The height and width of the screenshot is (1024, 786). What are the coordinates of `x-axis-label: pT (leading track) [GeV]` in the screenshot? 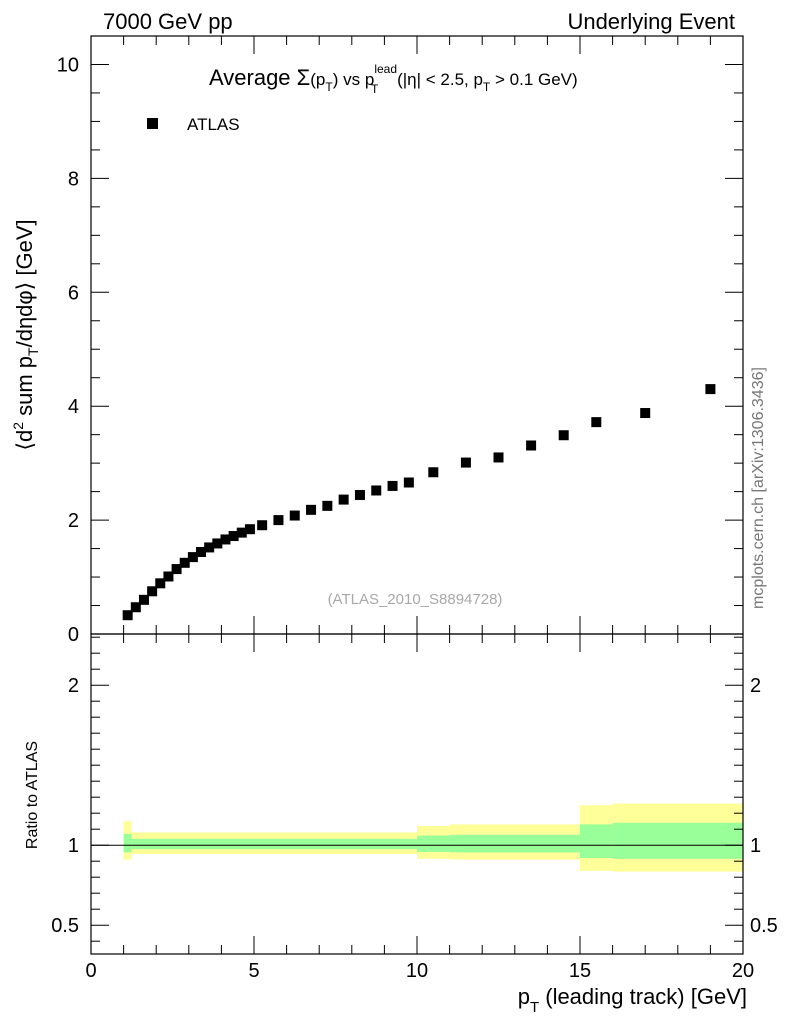 It's located at (632, 1000).